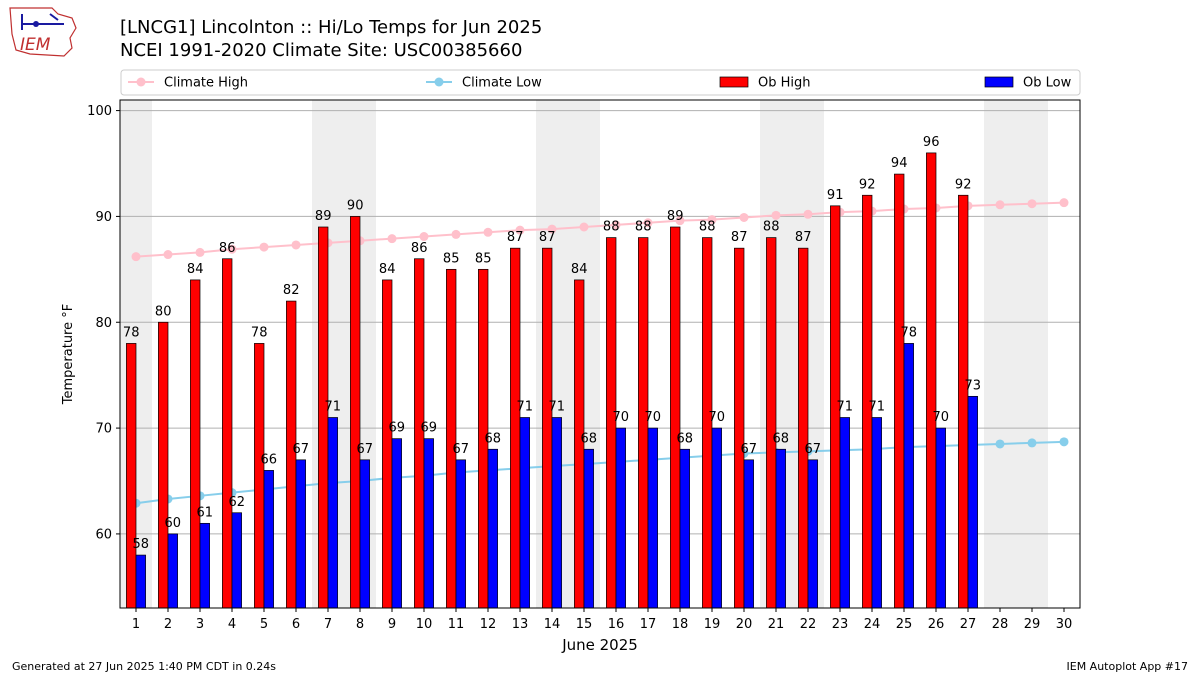 This screenshot has width=1200, height=675. I want to click on legend-label: Climate Low, so click(502, 83).